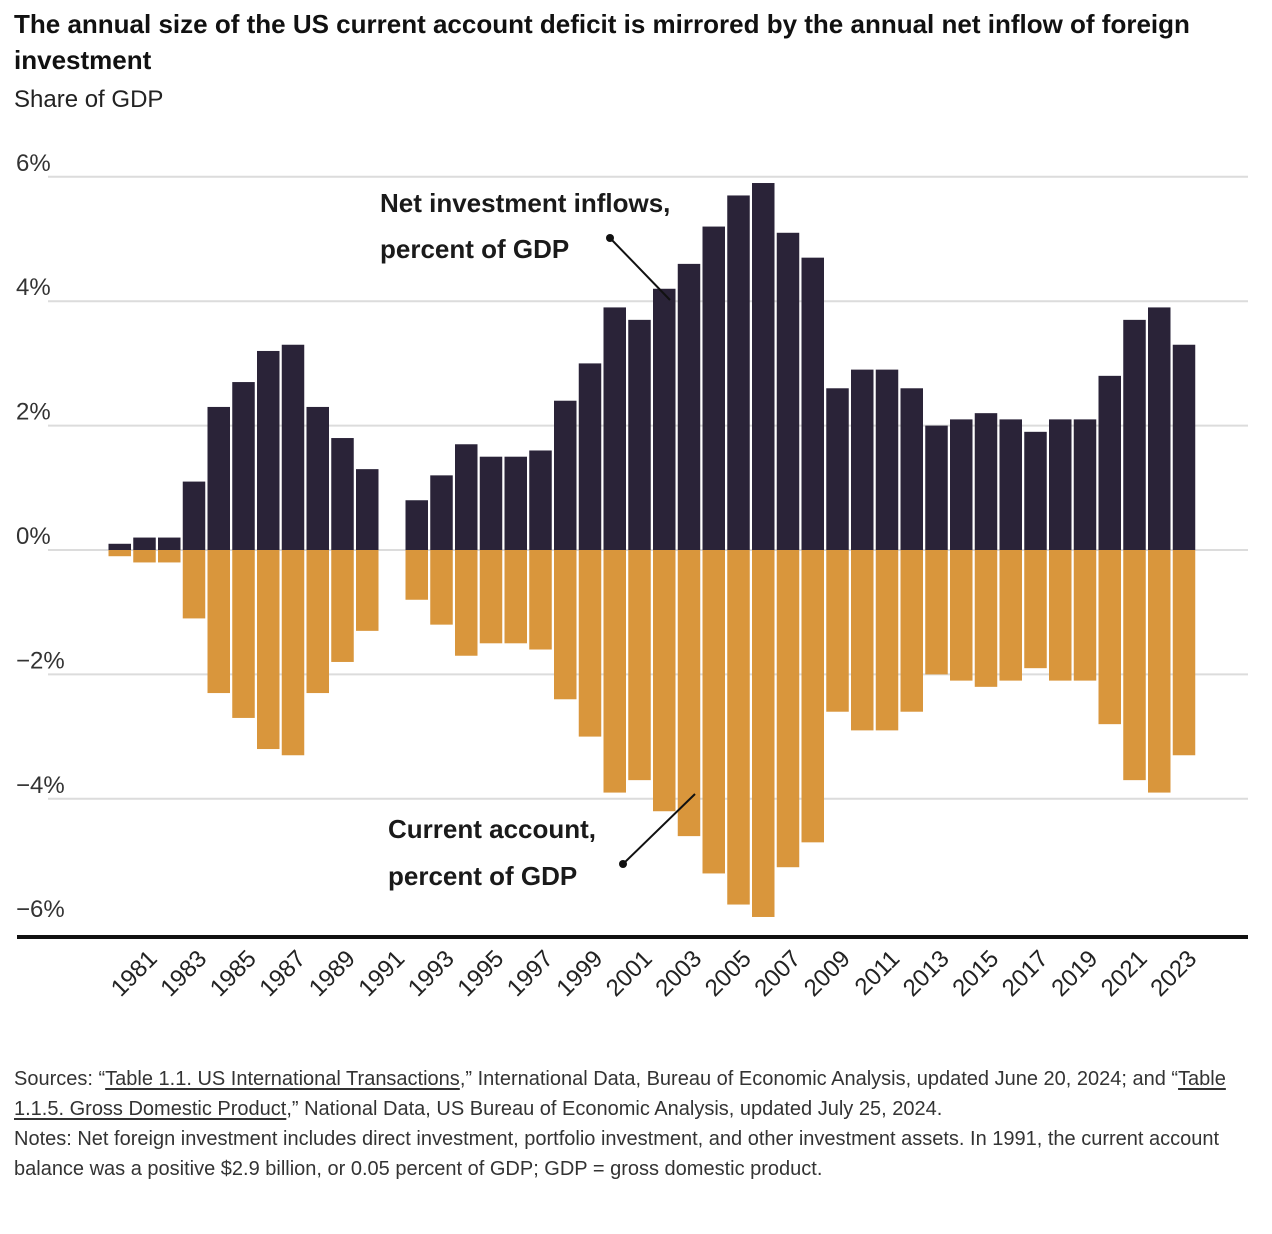 The height and width of the screenshot is (1234, 1272). I want to click on x-tick-label: 2013, so click(926, 973).